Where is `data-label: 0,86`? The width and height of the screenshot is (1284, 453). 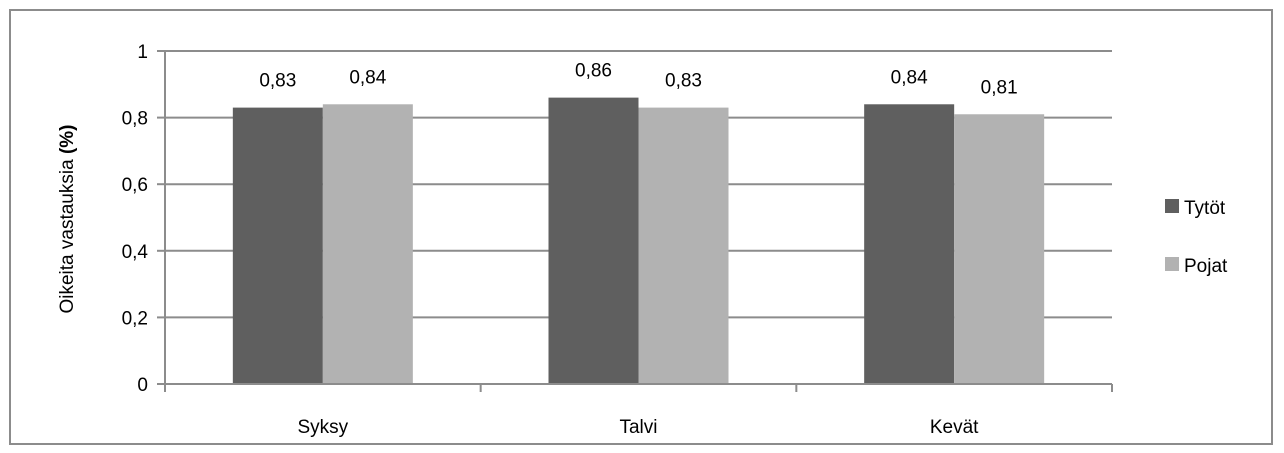
data-label: 0,86 is located at coordinates (593, 71).